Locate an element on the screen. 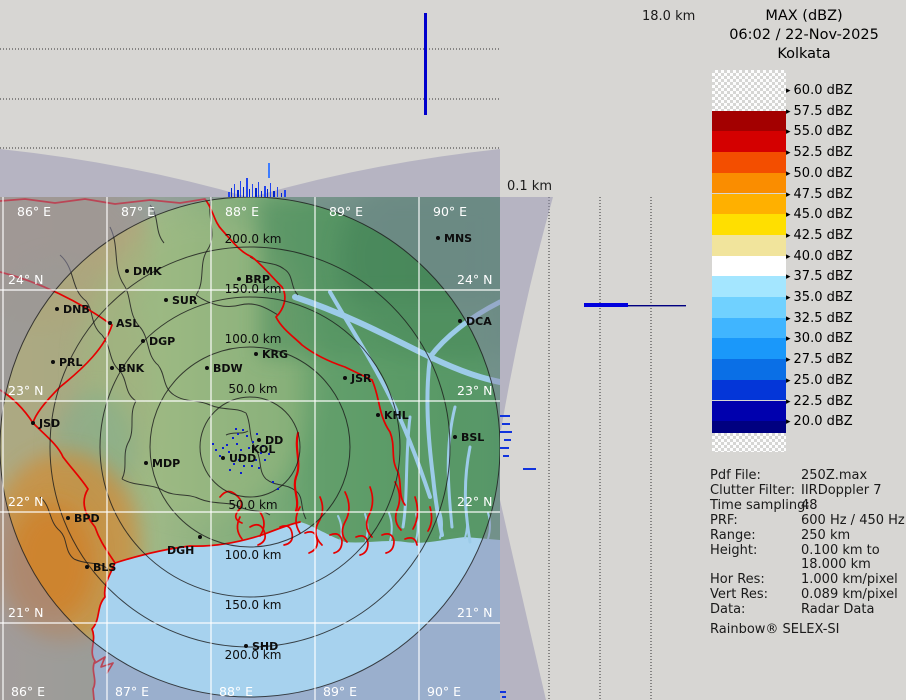  city-marker-udd: UDD is located at coordinates (238, 458).